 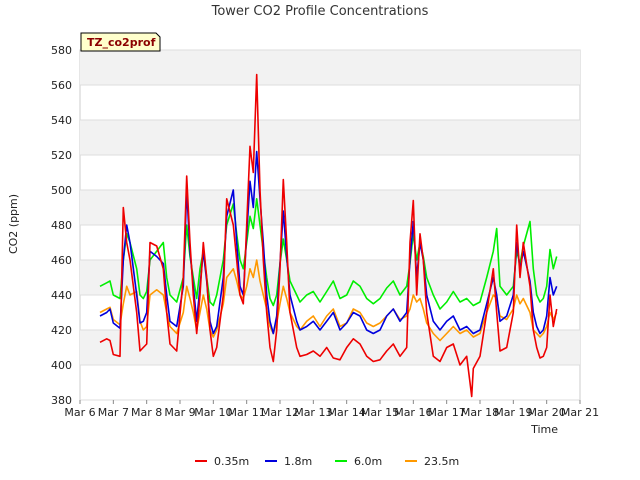 I want to click on x-tick-label: Mar 14, so click(x=347, y=412).